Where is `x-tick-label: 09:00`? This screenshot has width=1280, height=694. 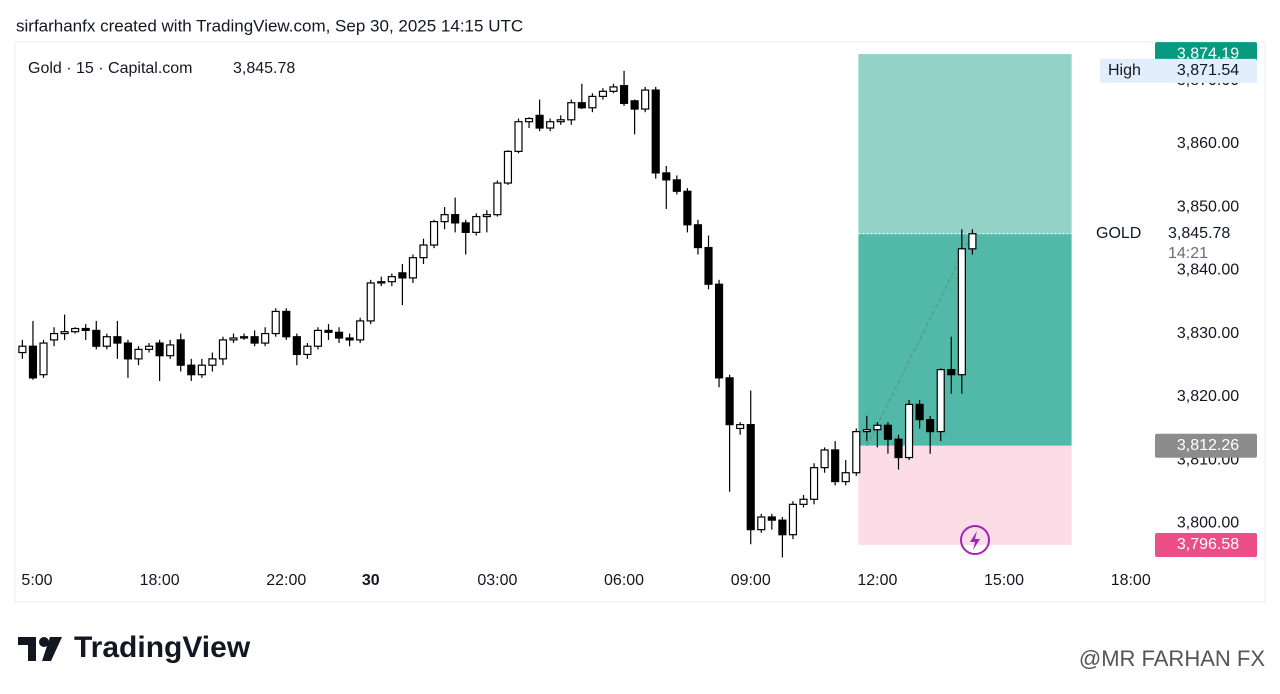 x-tick-label: 09:00 is located at coordinates (751, 580).